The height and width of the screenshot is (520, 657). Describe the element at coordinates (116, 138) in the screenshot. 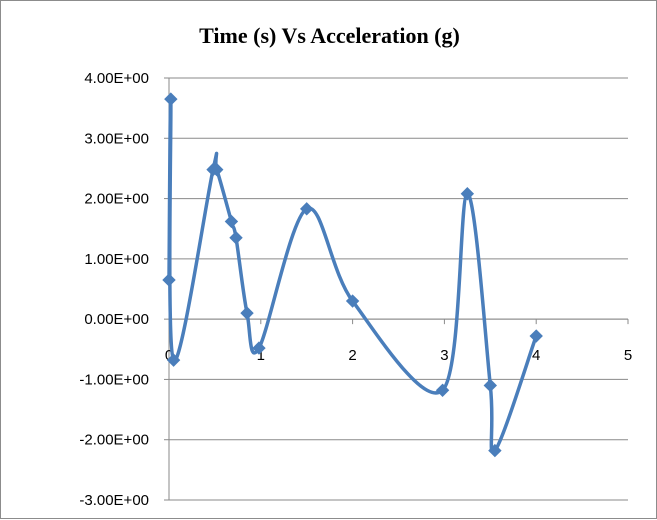

I see `y-tick-label: 3.00E+00` at that location.